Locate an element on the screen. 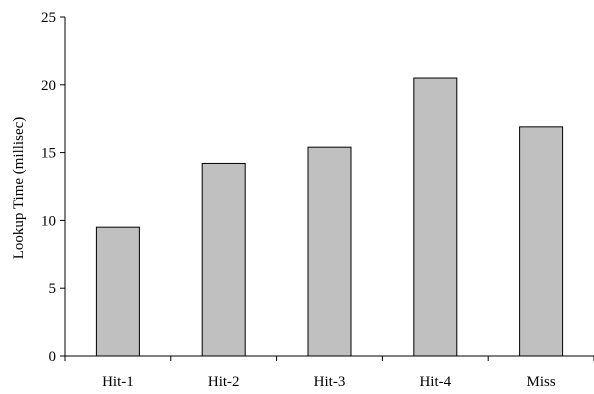 The height and width of the screenshot is (394, 594). y-tick-label: 0 is located at coordinates (53, 357).